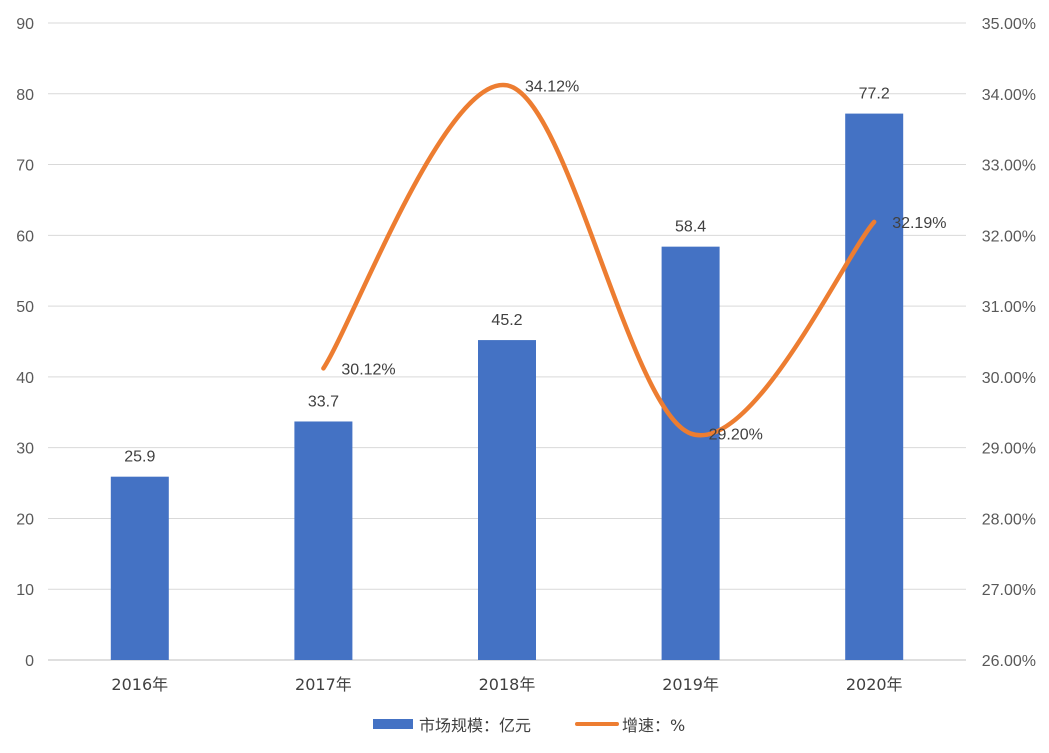 Image resolution: width=1049 pixels, height=753 pixels. I want to click on left-axis-tick-label: 60, so click(25, 236).